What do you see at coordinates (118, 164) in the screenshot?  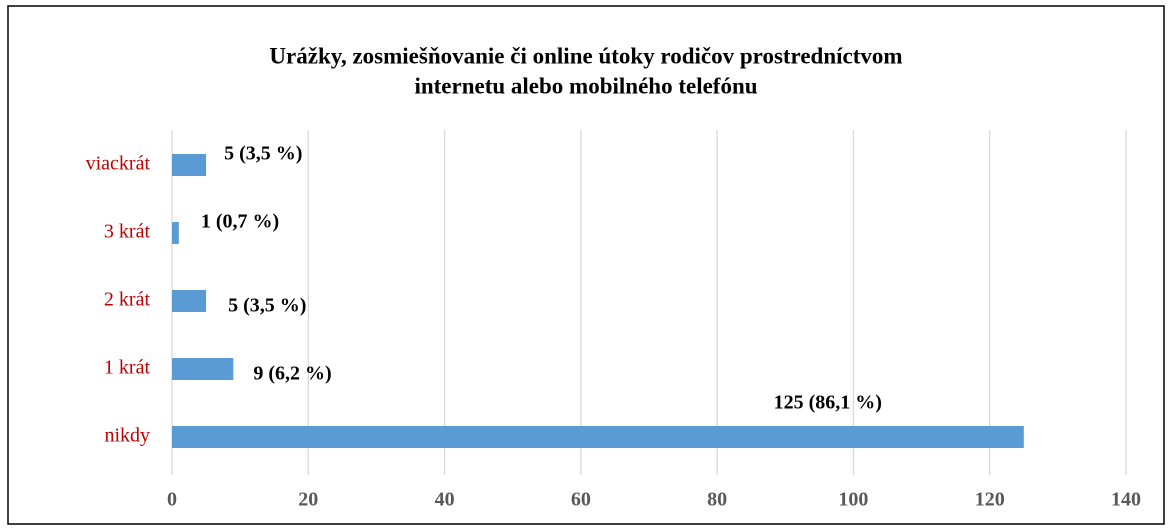 I see `y-tick-label: viackrát` at bounding box center [118, 164].